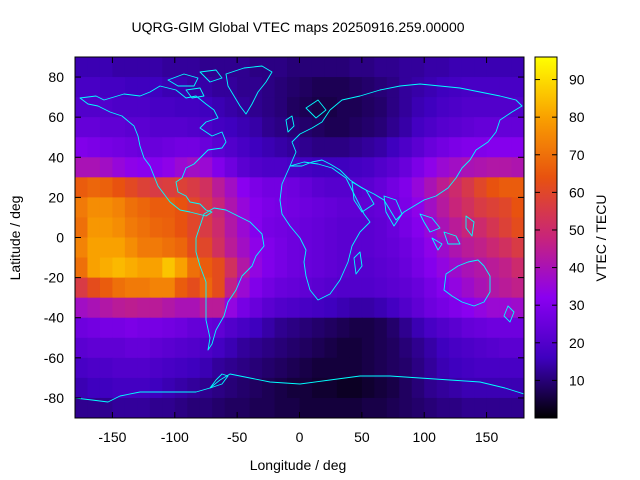 The height and width of the screenshot is (480, 640). I want to click on coastline-antarctica, so click(299, 395).